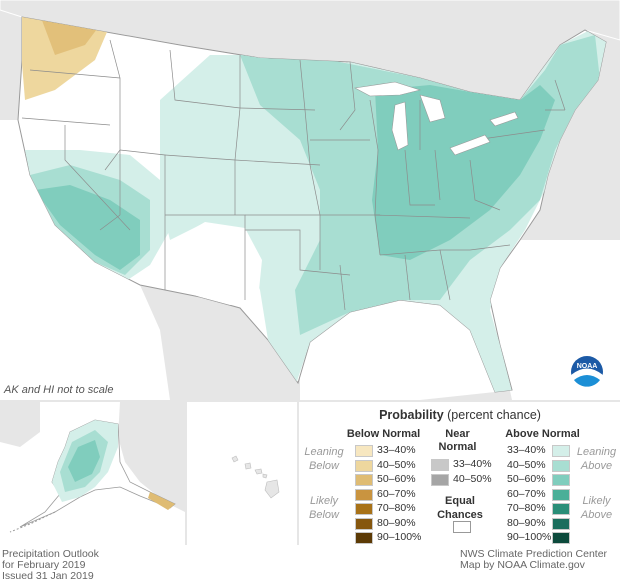 The width and height of the screenshot is (620, 585). Describe the element at coordinates (462, 527) in the screenshot. I see `equal-chances-swatch` at that location.